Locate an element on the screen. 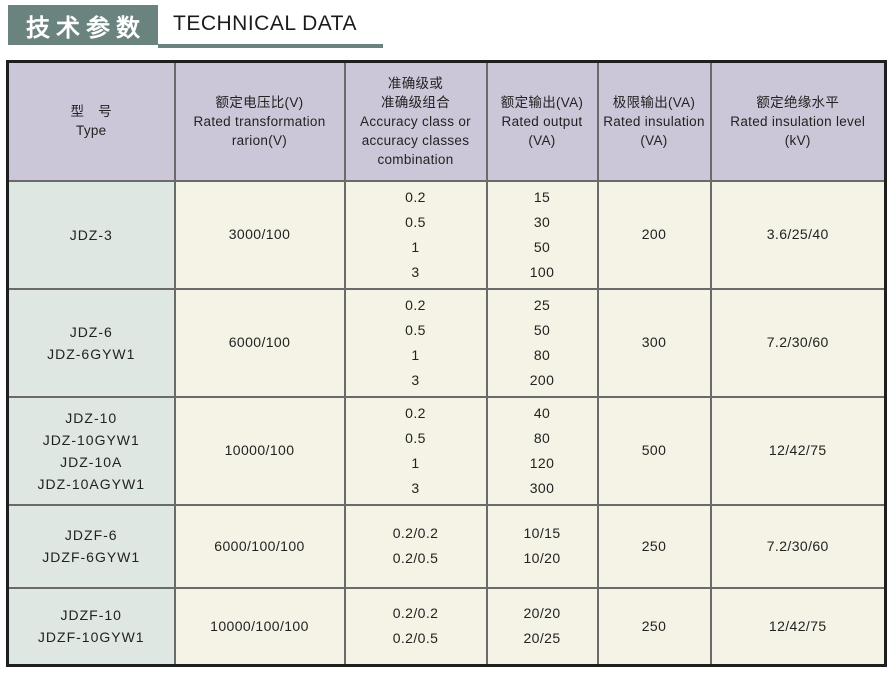 The width and height of the screenshot is (890, 682). column-header-type: 型 号 Type is located at coordinates (91, 121).